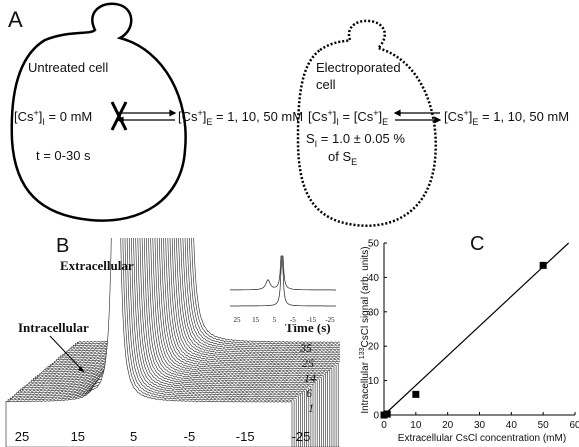 Image resolution: width=579 pixels, height=447 pixels. I want to click on x-tick-label: 0, so click(384, 425).